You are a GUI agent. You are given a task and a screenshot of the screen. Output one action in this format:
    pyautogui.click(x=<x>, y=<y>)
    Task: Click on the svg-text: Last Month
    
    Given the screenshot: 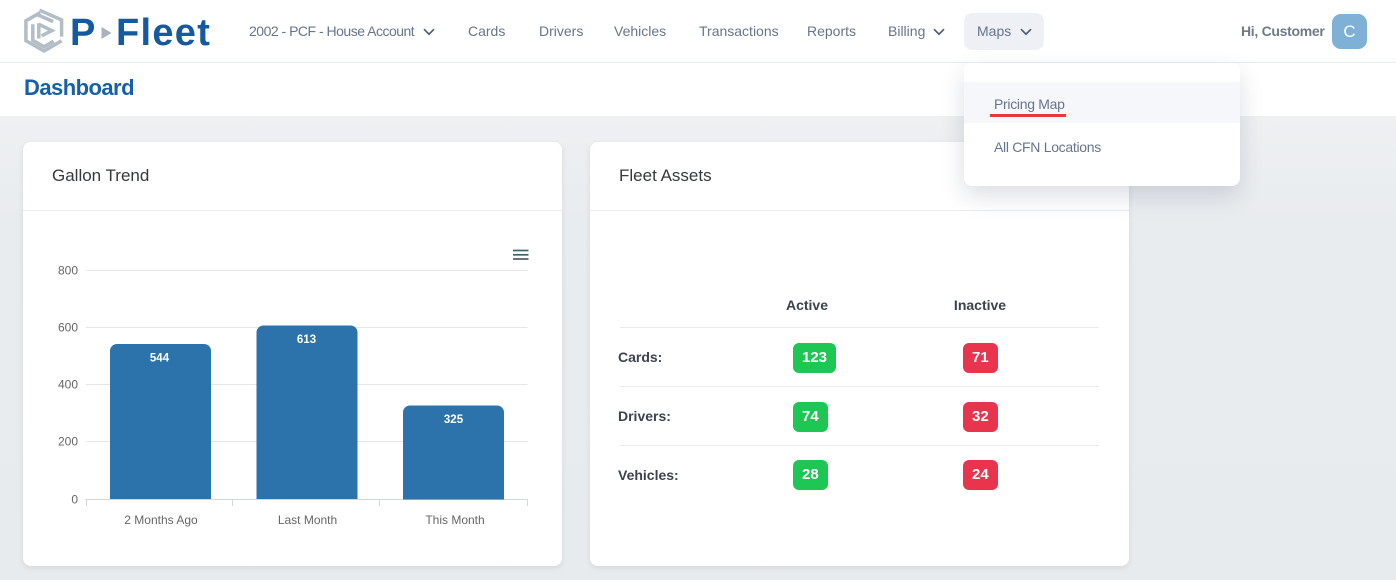 What is the action you would take?
    pyautogui.click(x=307, y=520)
    